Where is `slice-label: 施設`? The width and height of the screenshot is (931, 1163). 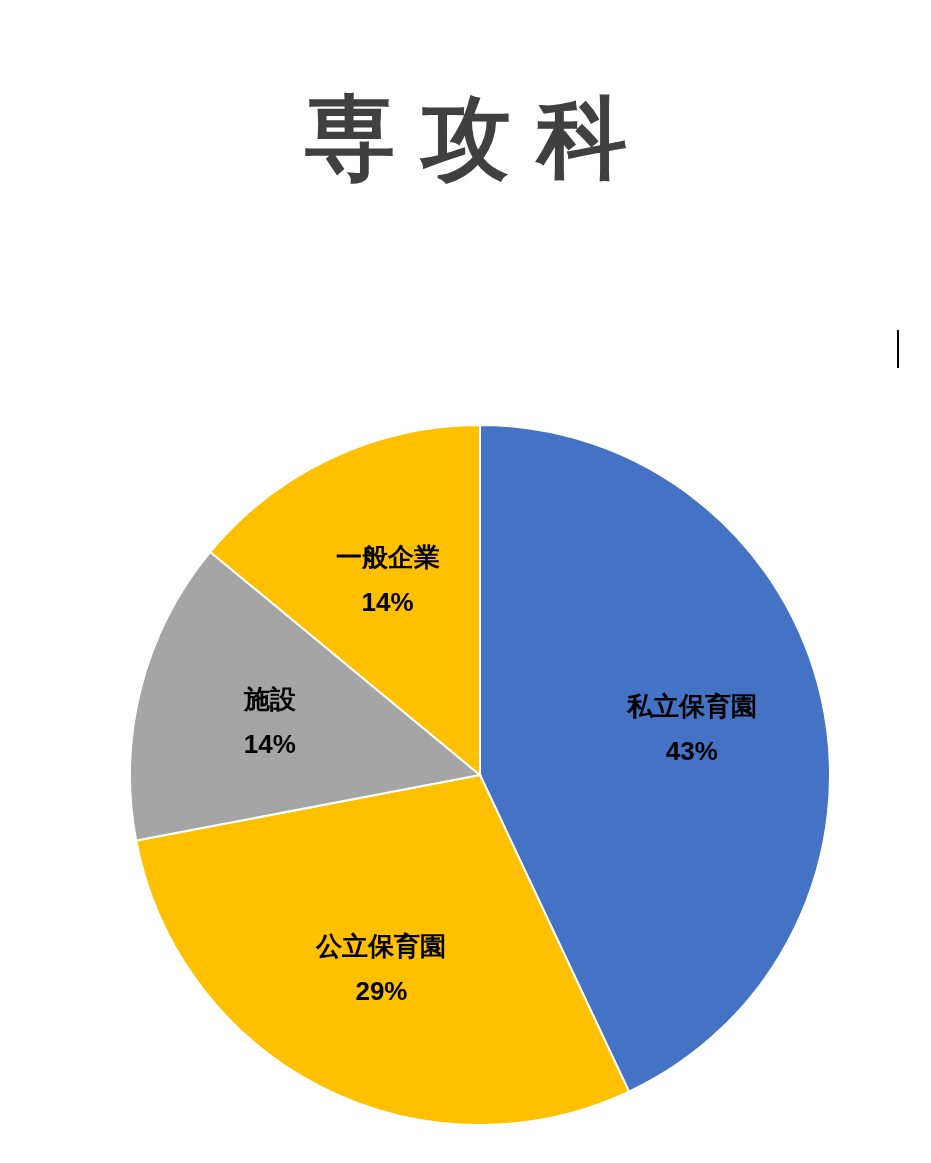
slice-label: 施設 is located at coordinates (269, 699).